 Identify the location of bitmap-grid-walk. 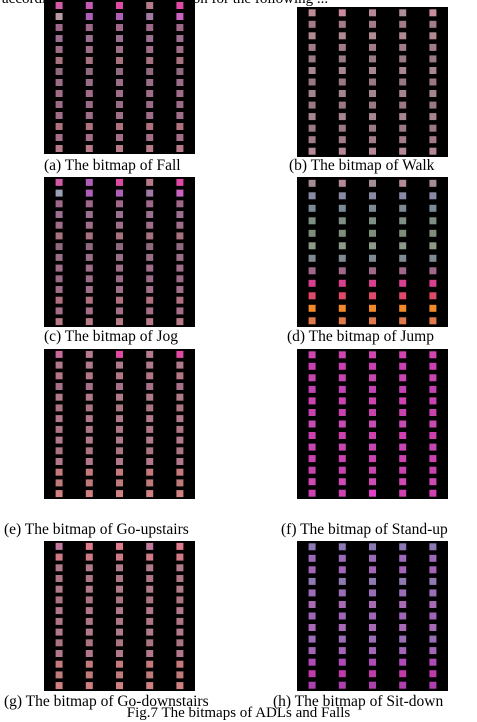
(372, 82).